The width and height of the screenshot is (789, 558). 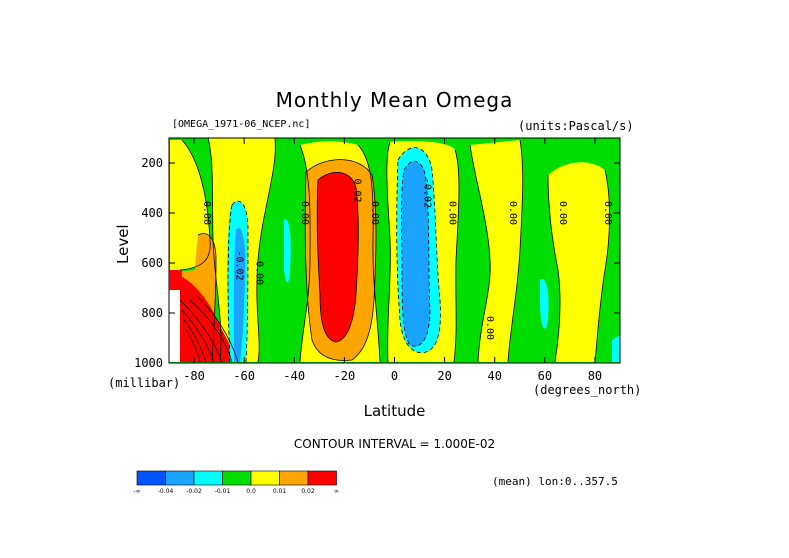 I want to click on colorbar-label: 0.01, so click(x=280, y=491).